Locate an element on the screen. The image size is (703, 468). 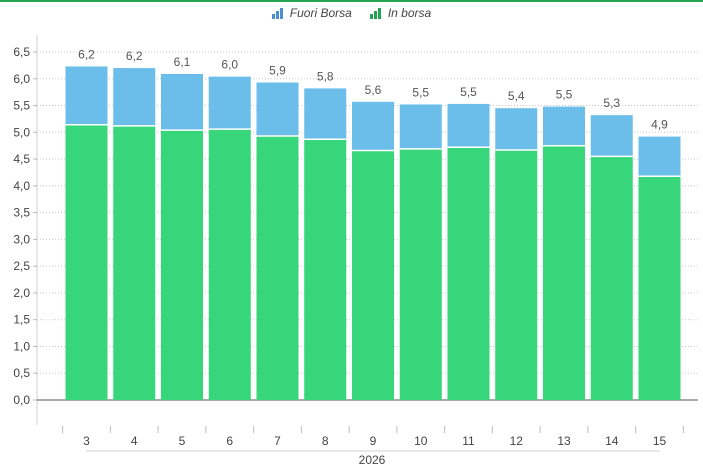
top-accent-line is located at coordinates (351, 1).